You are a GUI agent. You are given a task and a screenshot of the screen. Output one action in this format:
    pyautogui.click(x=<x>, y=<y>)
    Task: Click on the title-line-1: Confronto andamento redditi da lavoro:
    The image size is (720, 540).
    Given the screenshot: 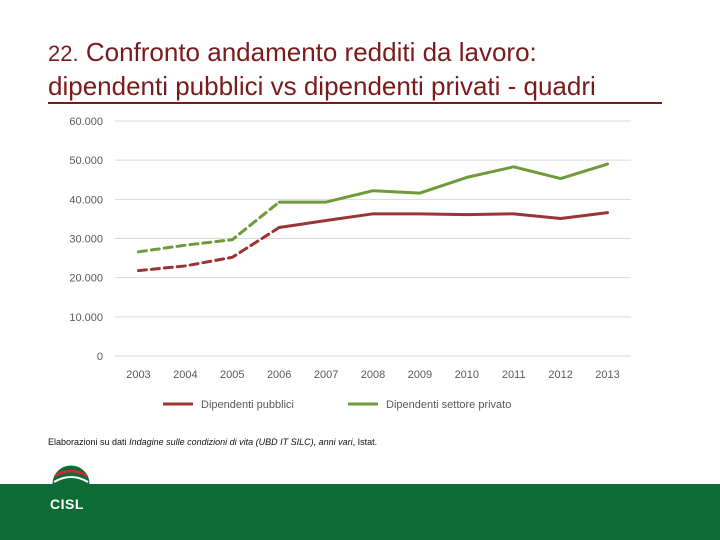 What is the action you would take?
    pyautogui.click(x=311, y=52)
    